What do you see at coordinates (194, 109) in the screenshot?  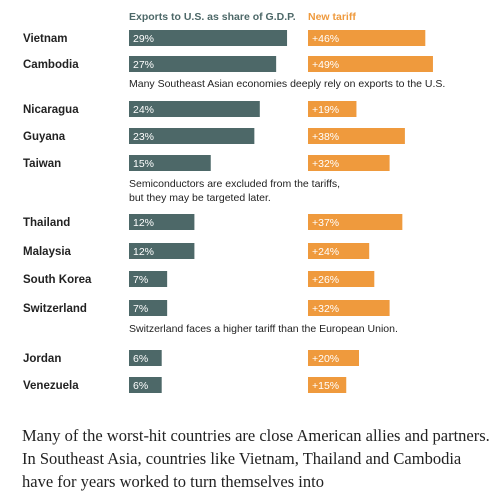 I see `export-bar-nicaragua` at bounding box center [194, 109].